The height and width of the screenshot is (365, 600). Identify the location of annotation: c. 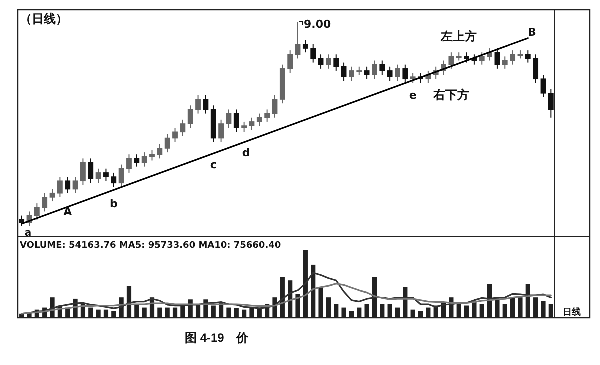
(213, 165).